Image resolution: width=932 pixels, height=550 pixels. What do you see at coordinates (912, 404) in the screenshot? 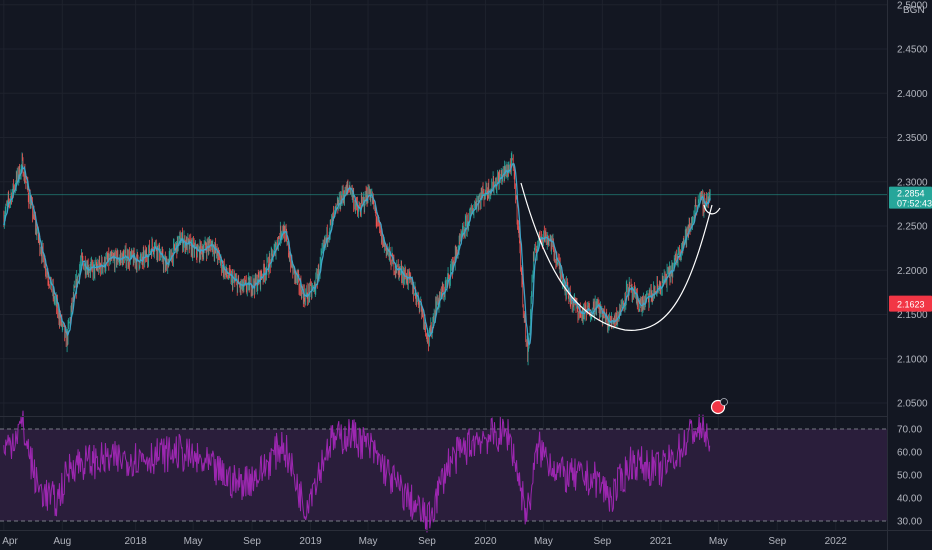
I see `y-tick-label: 2.0500` at bounding box center [912, 404].